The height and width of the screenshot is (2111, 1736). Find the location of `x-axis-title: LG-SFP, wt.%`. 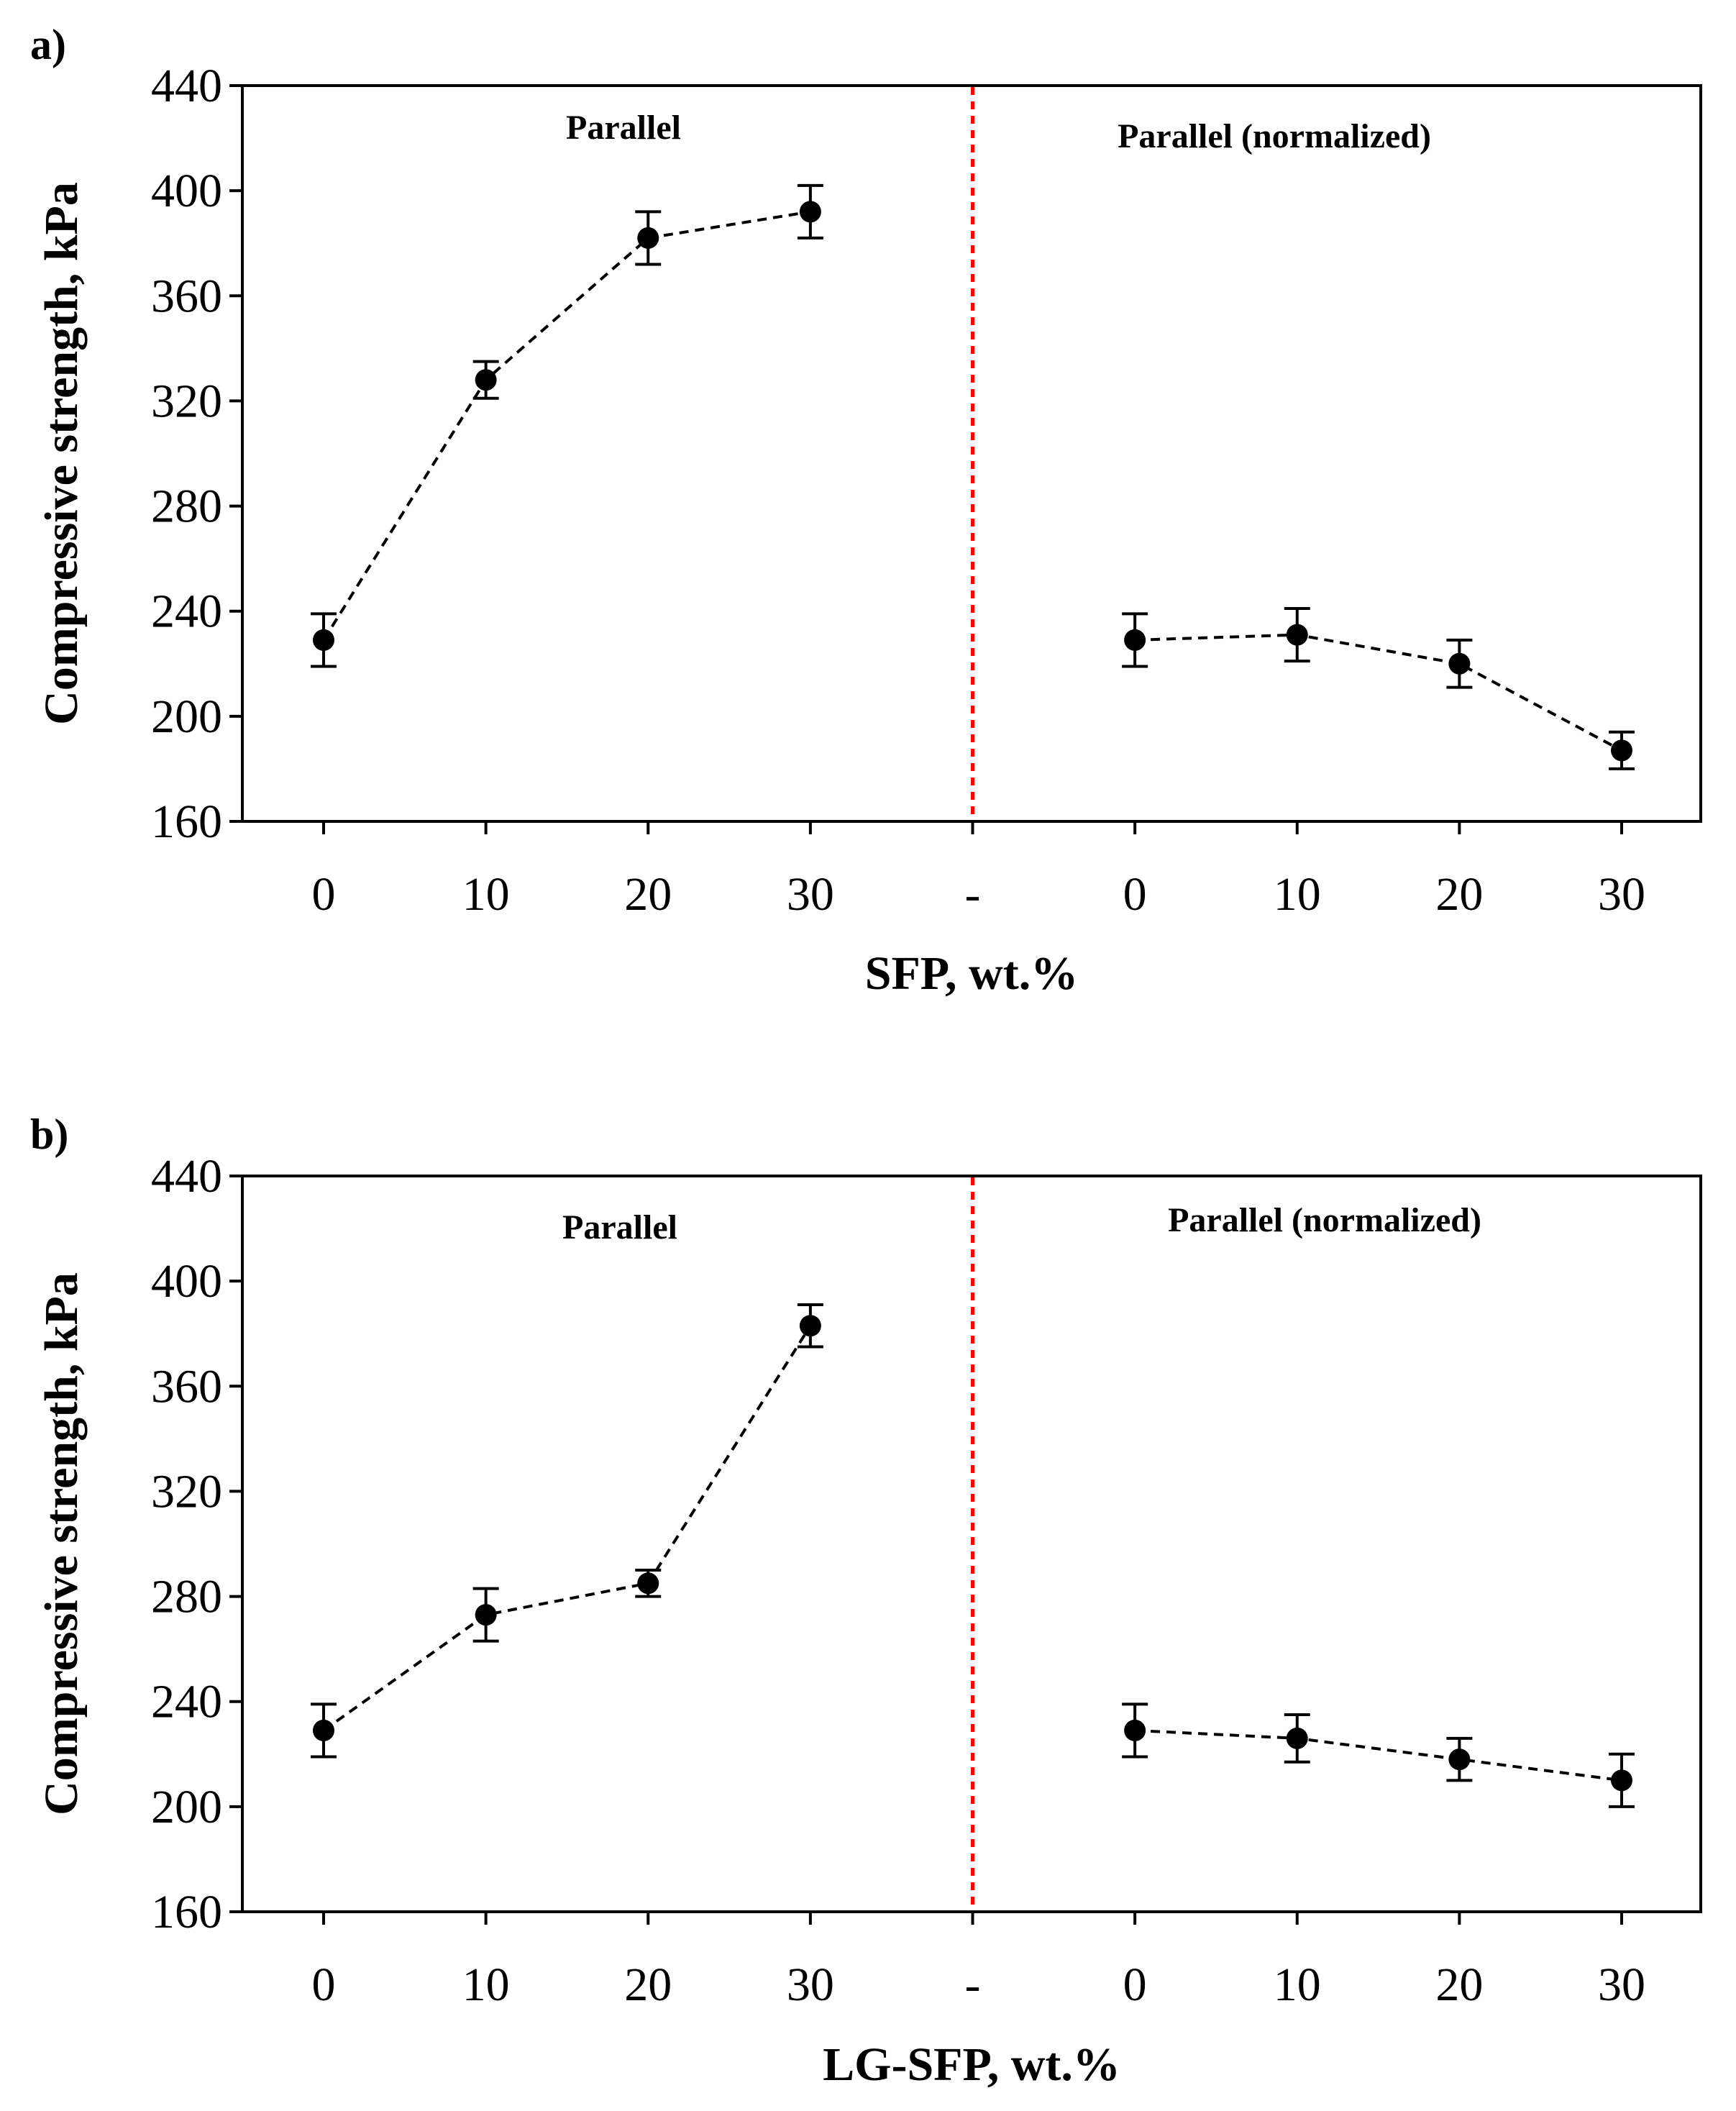

x-axis-title: LG-SFP, wt.% is located at coordinates (971, 2064).